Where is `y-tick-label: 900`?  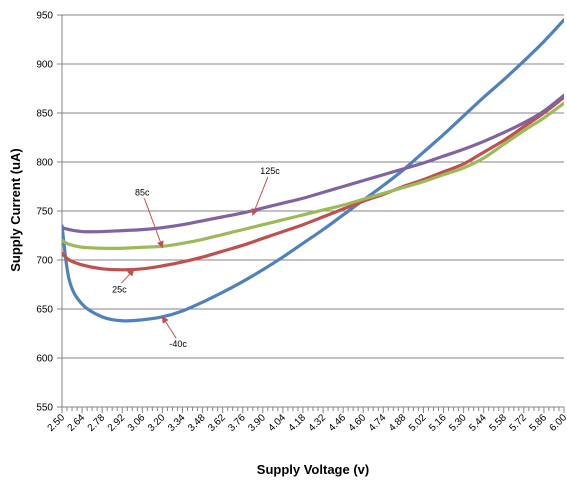 y-tick-label: 900 is located at coordinates (44, 65).